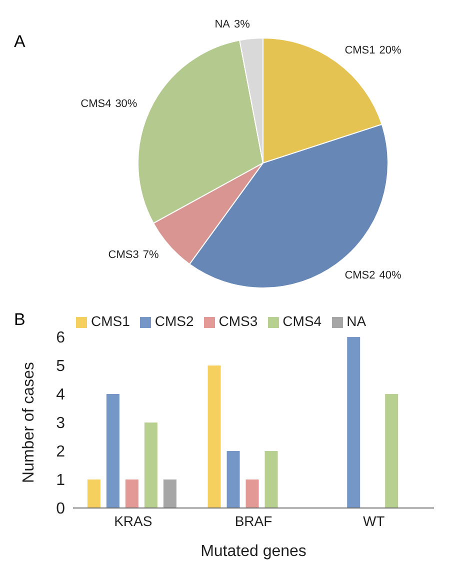 This screenshot has width=462, height=573. What do you see at coordinates (61, 481) in the screenshot?
I see `y-tick-label: 1` at bounding box center [61, 481].